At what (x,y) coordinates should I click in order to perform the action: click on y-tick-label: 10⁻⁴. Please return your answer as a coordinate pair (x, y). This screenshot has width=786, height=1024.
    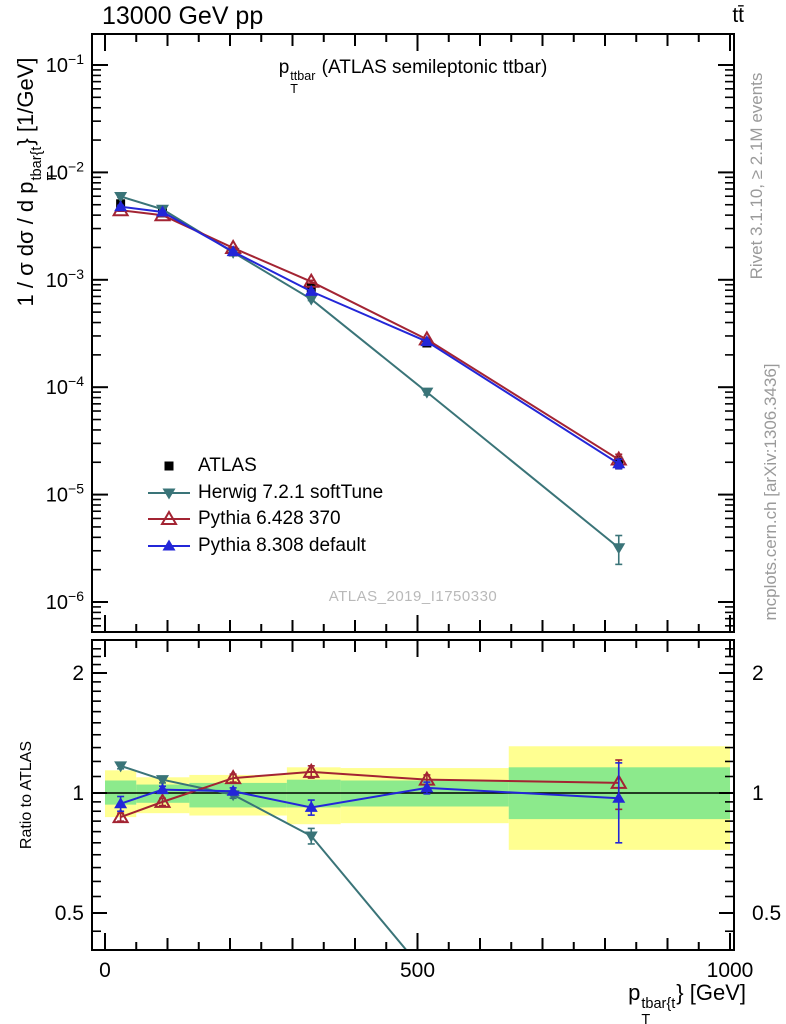
    Looking at the image, I should click on (65, 386).